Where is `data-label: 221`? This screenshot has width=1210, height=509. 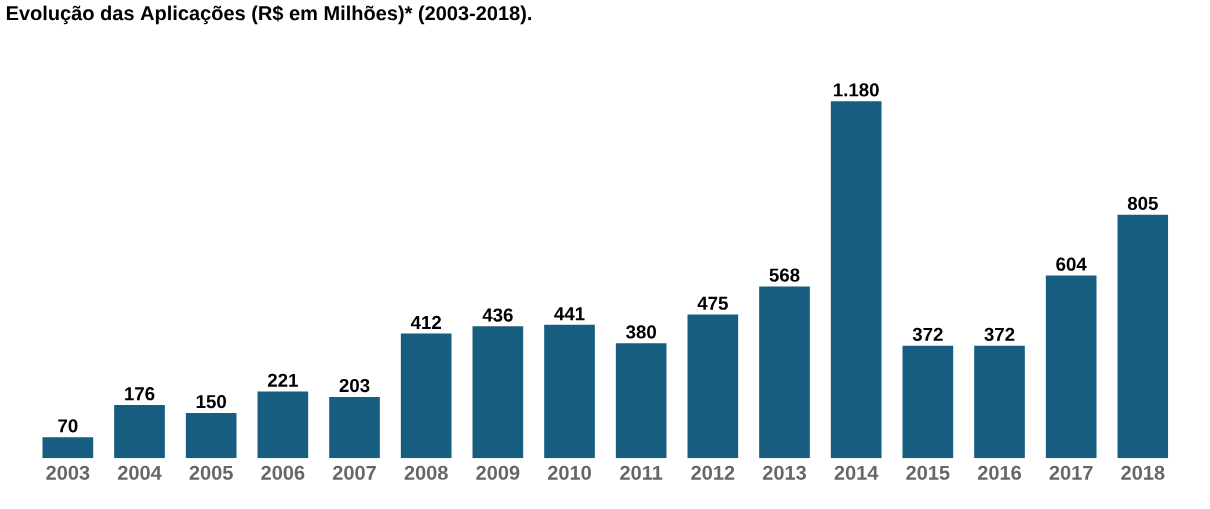
data-label: 221 is located at coordinates (282, 380).